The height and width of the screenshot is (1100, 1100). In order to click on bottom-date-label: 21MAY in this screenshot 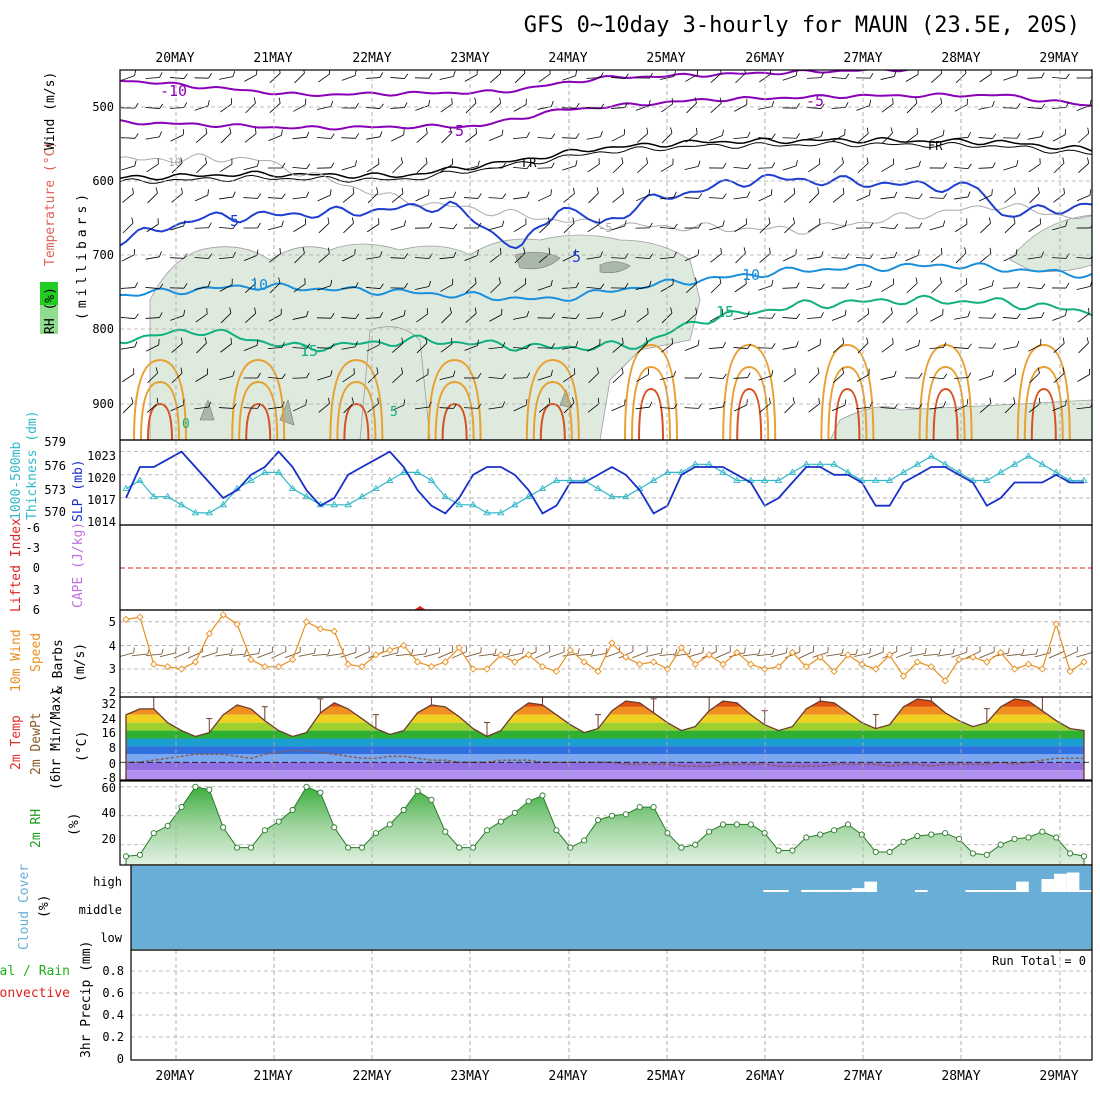, I will do `click(272, 1076)`.